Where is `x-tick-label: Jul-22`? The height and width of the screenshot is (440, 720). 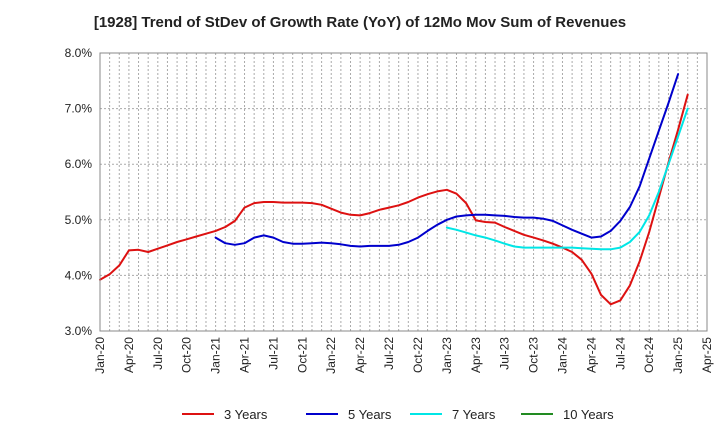 x-tick-label: Jul-22 is located at coordinates (389, 353).